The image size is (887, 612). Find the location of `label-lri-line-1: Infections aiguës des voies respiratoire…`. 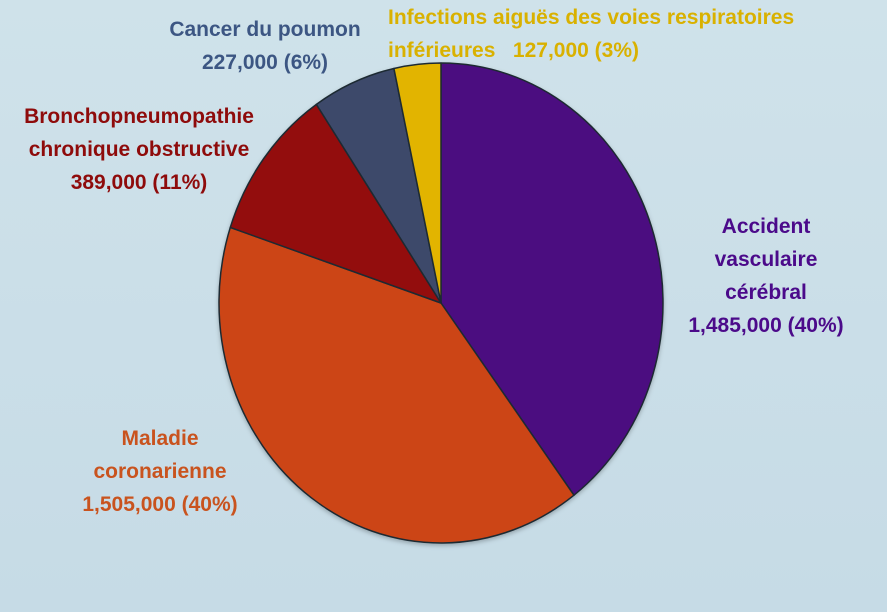

label-lri-line-1: Infections aiguës des voies respiratoire… is located at coordinates (591, 17).